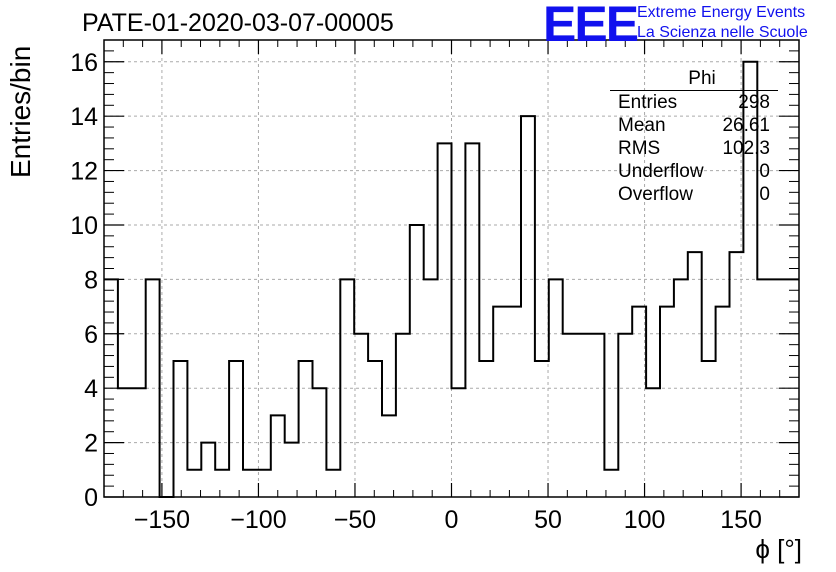 Image resolution: width=836 pixels, height=572 pixels. What do you see at coordinates (591, 26) in the screenshot?
I see `eee-logo: EEE` at bounding box center [591, 26].